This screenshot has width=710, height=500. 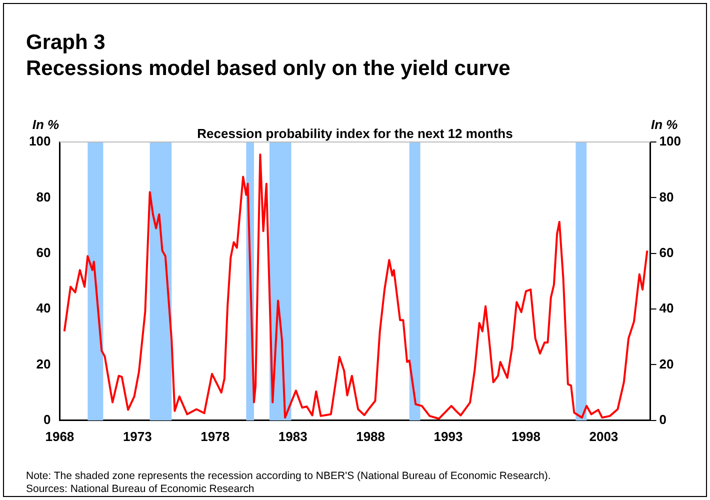 What do you see at coordinates (293, 436) in the screenshot?
I see `x-tick-label: 1983` at bounding box center [293, 436].